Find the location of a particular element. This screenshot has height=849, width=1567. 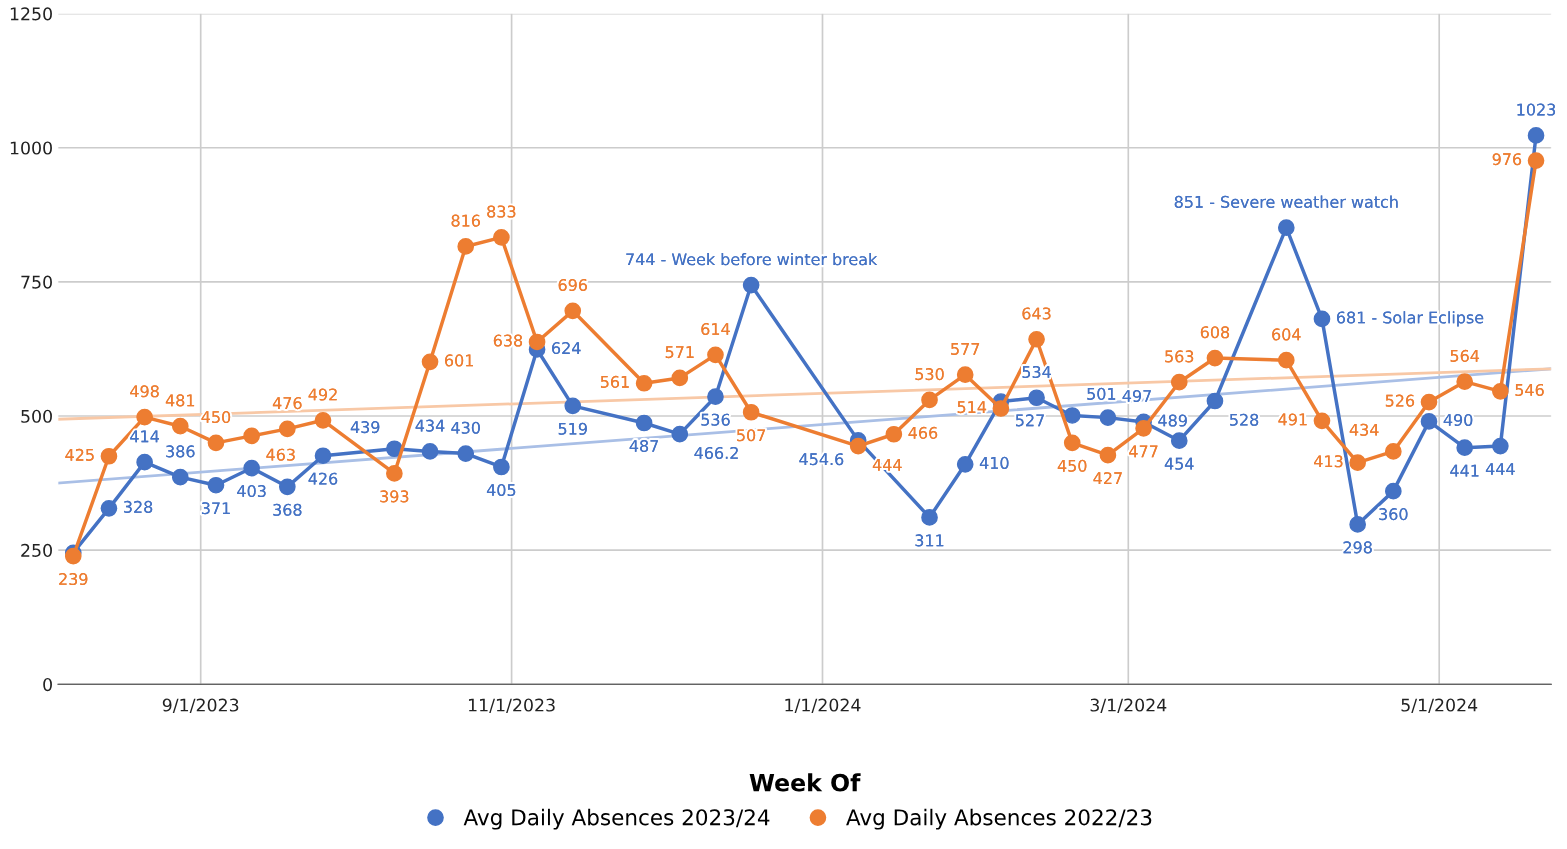

data-label: 490 is located at coordinates (1458, 420).